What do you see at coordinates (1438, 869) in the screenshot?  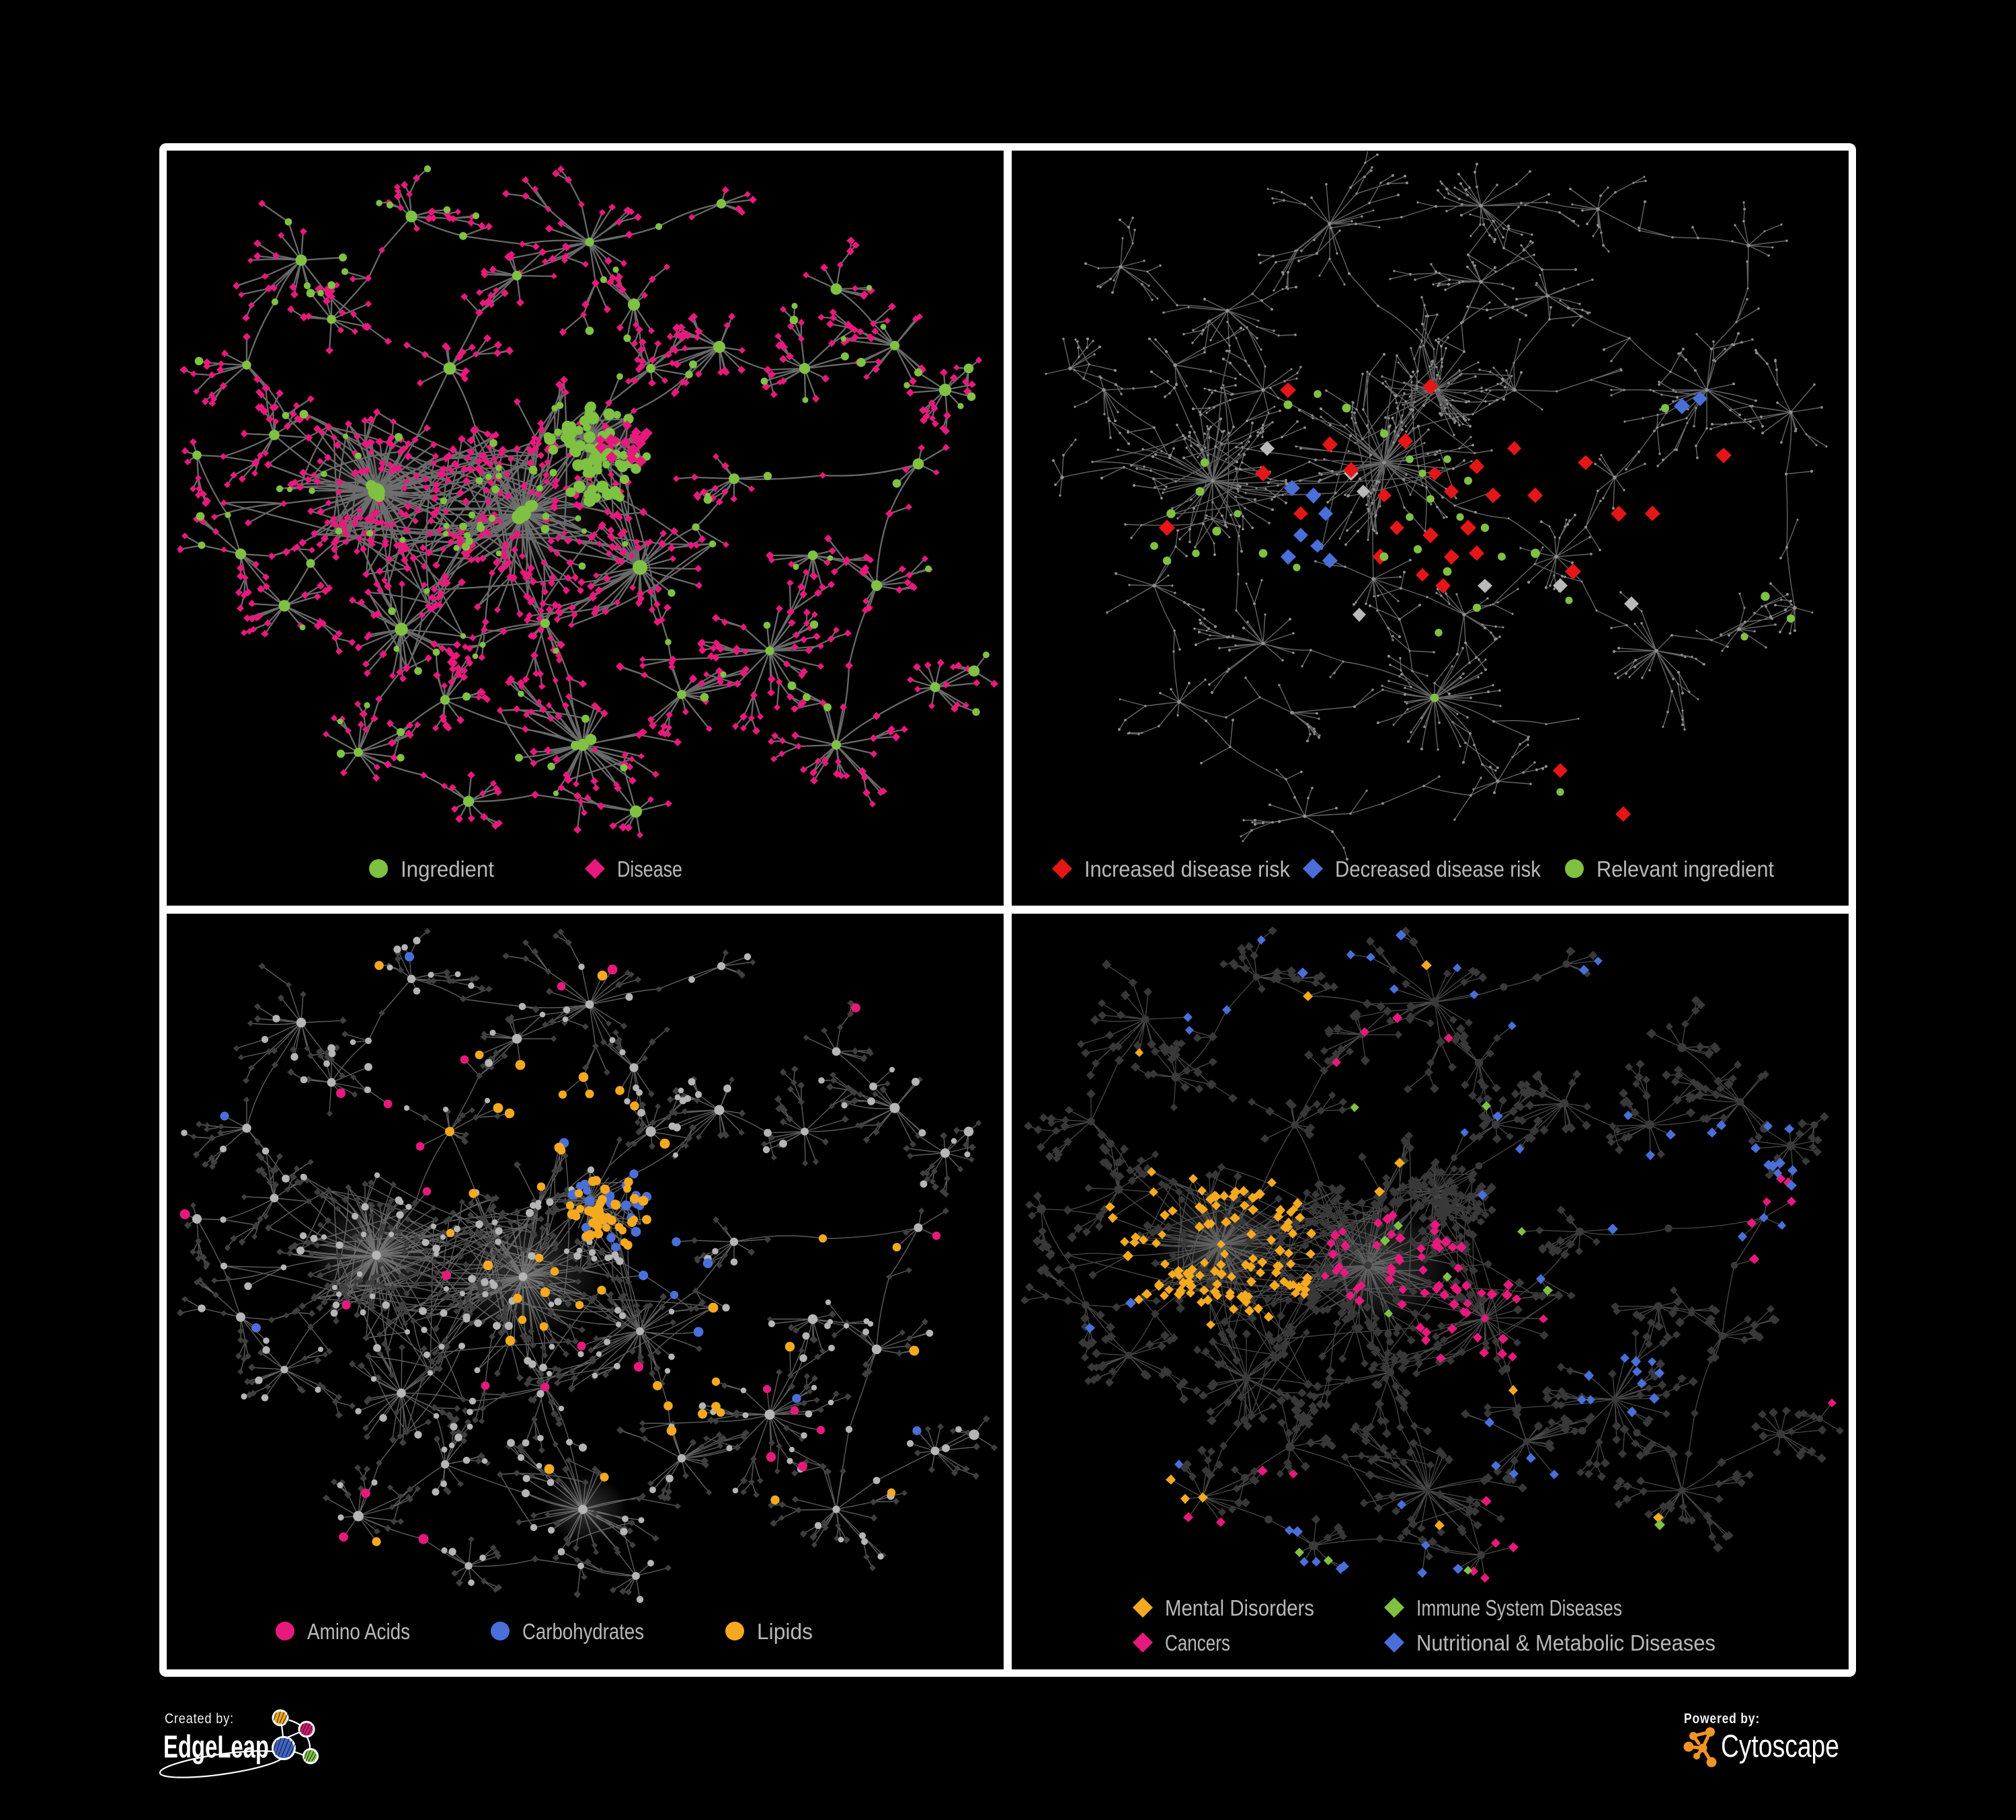 I see `svg-text: Decreased disease risk` at bounding box center [1438, 869].